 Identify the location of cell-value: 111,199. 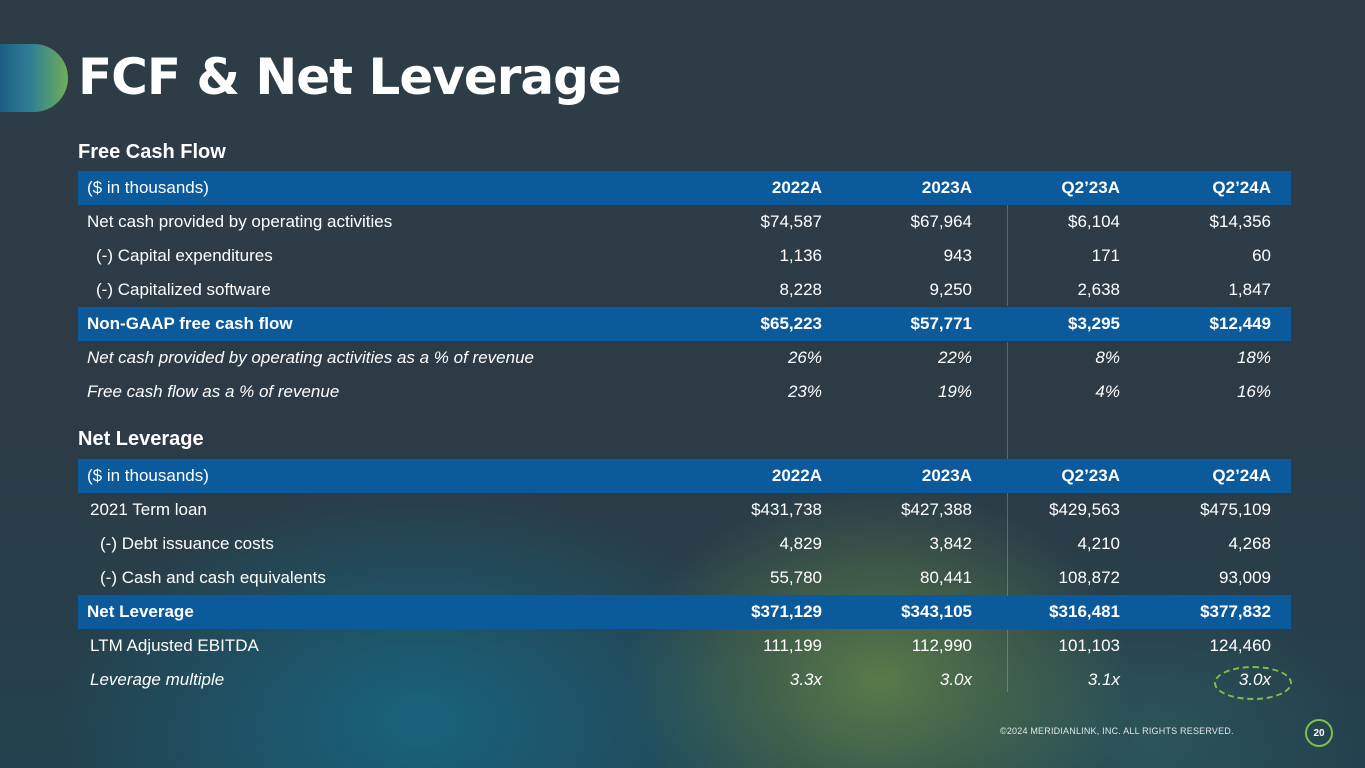
(792, 645).